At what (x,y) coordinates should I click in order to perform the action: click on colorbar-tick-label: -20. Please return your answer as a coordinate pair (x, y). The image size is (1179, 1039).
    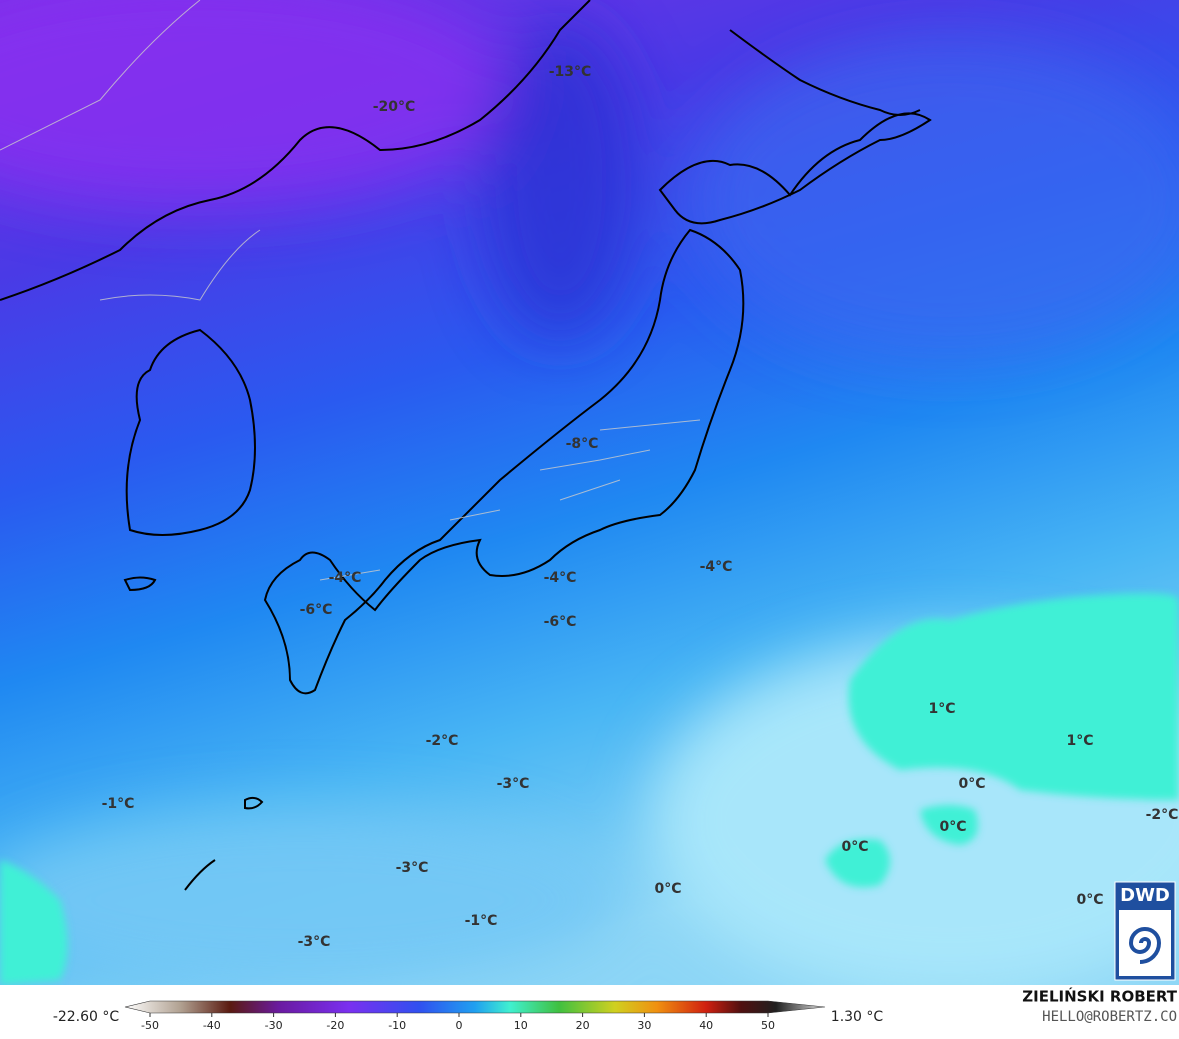
    Looking at the image, I should click on (335, 1025).